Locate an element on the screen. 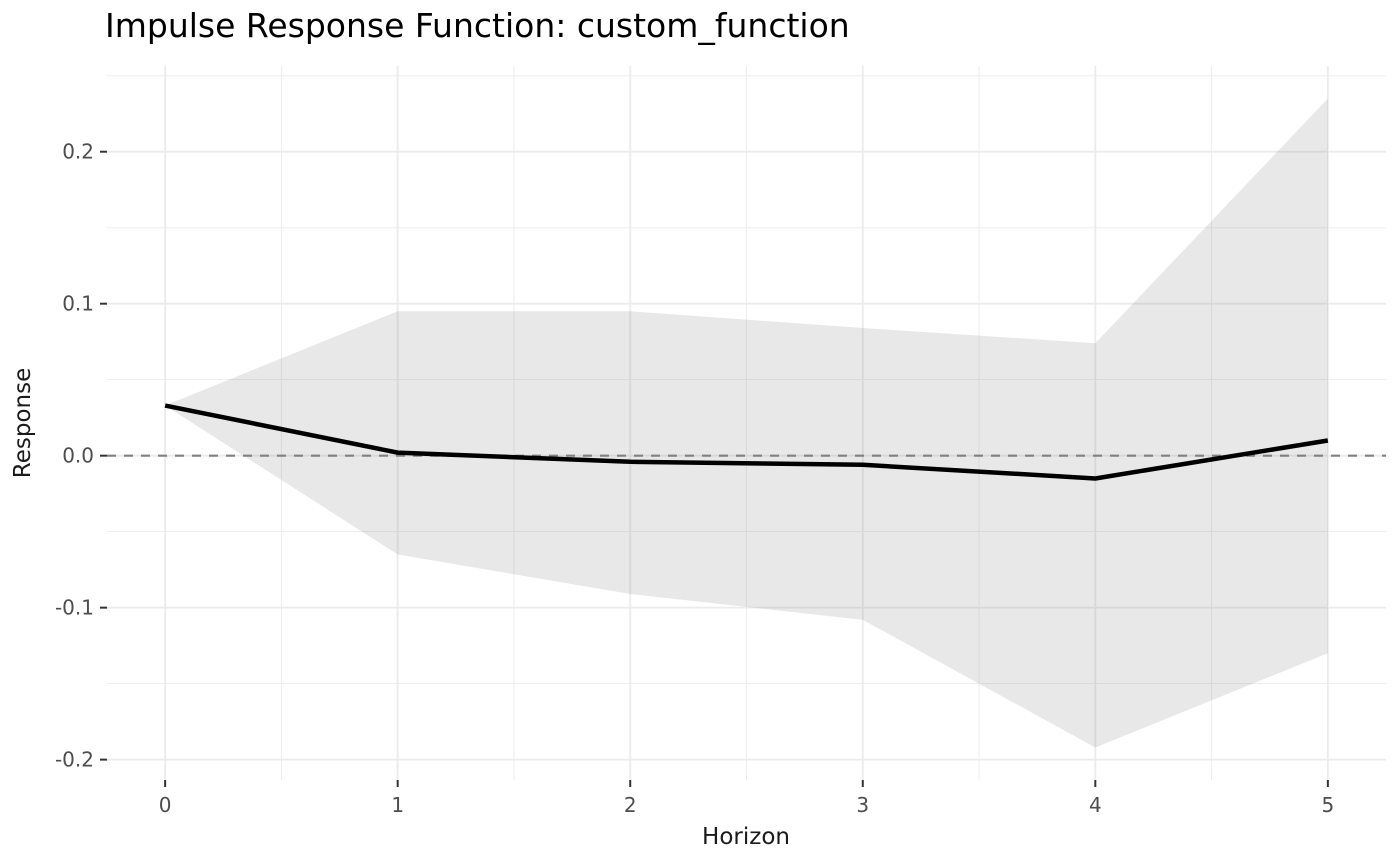 The width and height of the screenshot is (1400, 866). y-tick-label: -0.2 is located at coordinates (74, 760).